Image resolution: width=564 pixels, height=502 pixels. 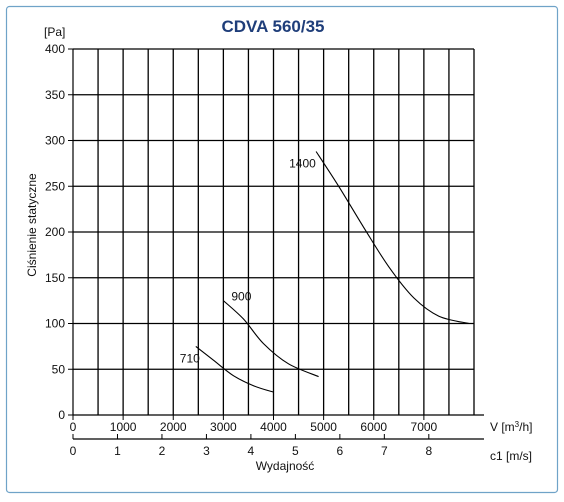 I want to click on x-tick-label: 7000, so click(x=424, y=427).